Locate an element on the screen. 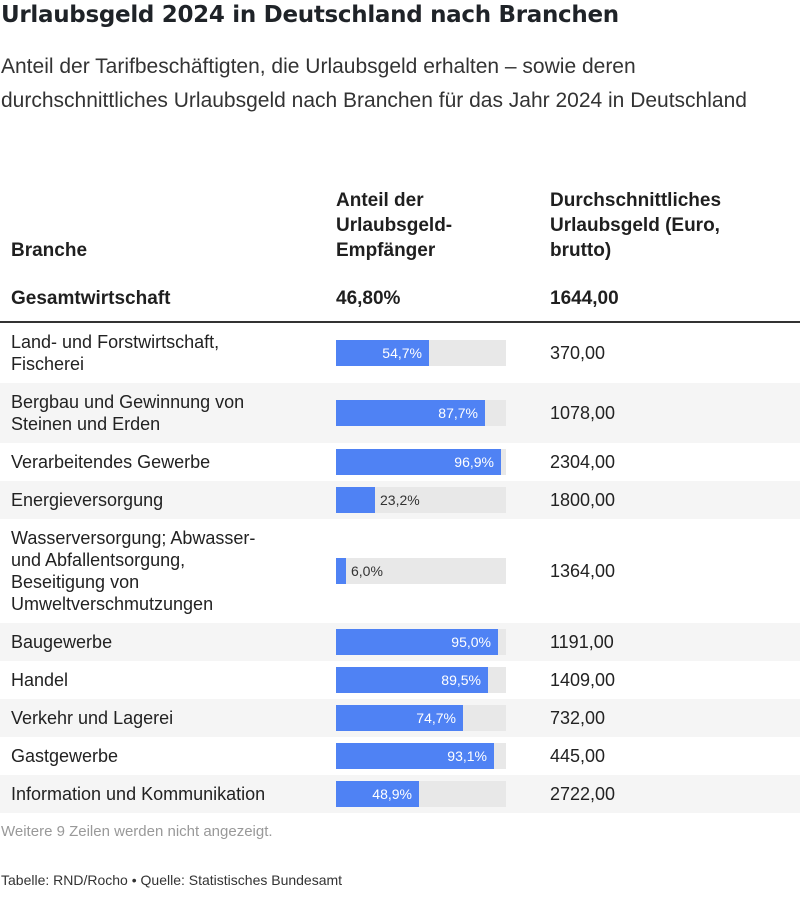 The width and height of the screenshot is (800, 904). row-branche: Energieversorgung is located at coordinates (87, 500).